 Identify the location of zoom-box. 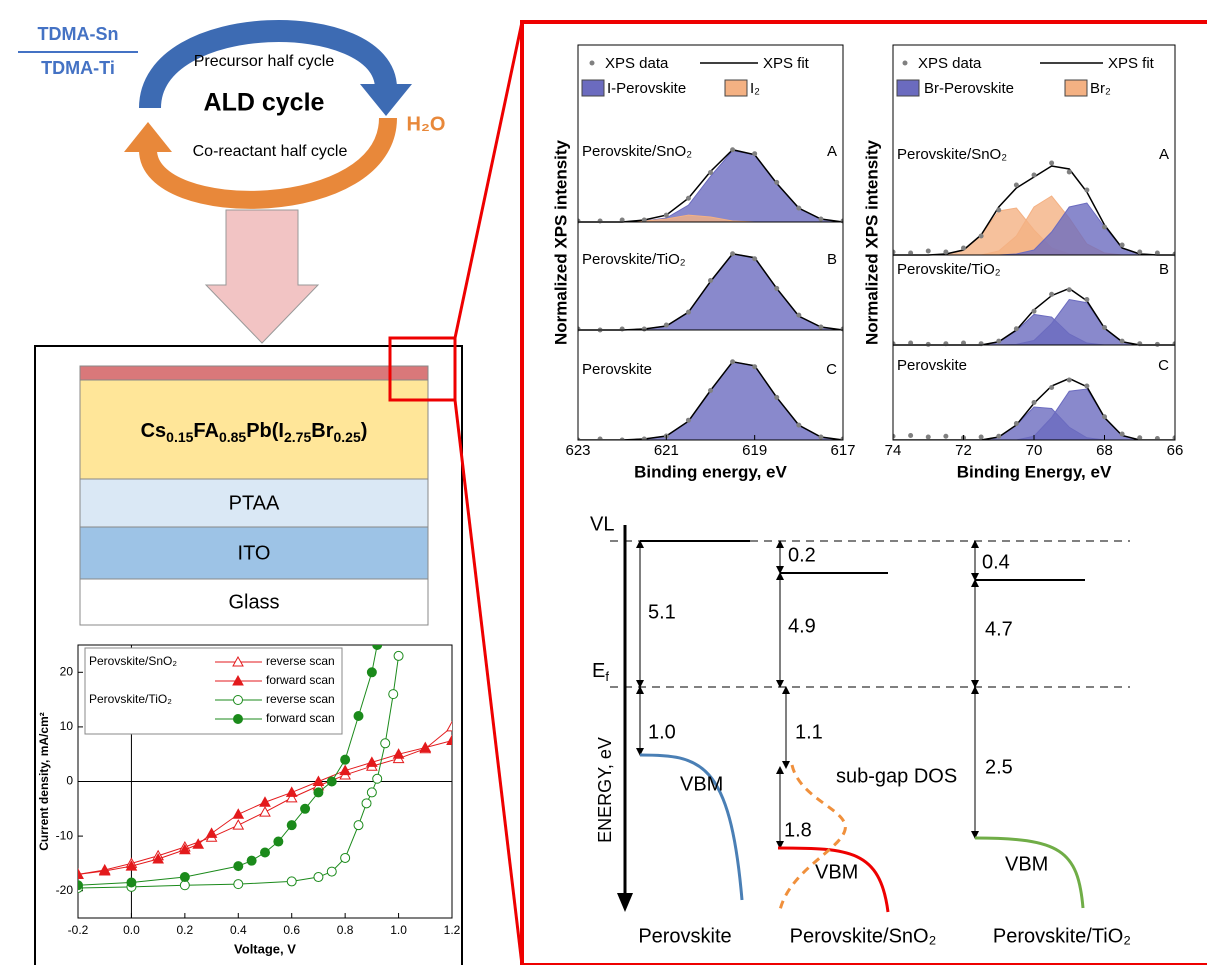
(422, 369).